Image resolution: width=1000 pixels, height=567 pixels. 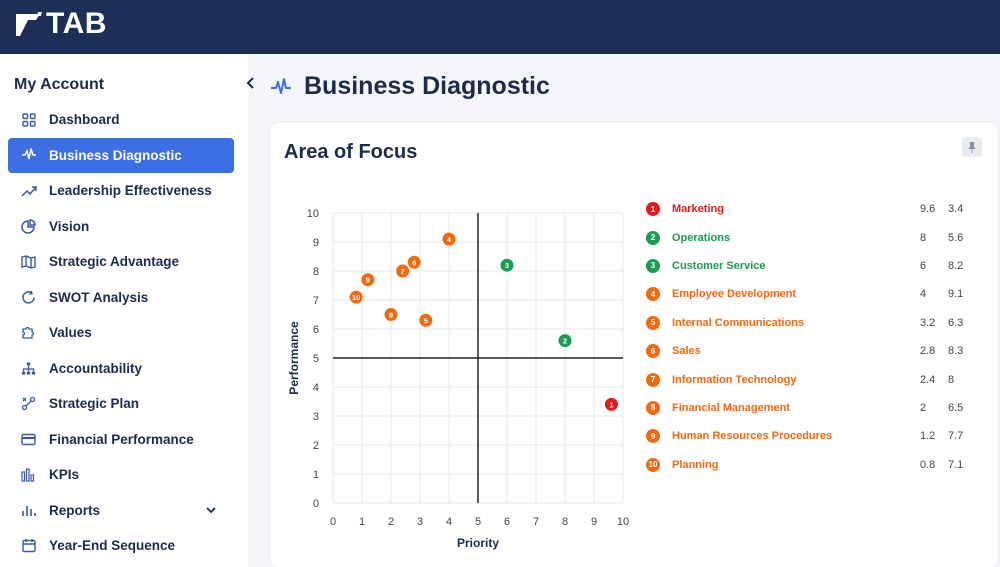 What do you see at coordinates (653, 351) in the screenshot?
I see `legend-badge: 6` at bounding box center [653, 351].